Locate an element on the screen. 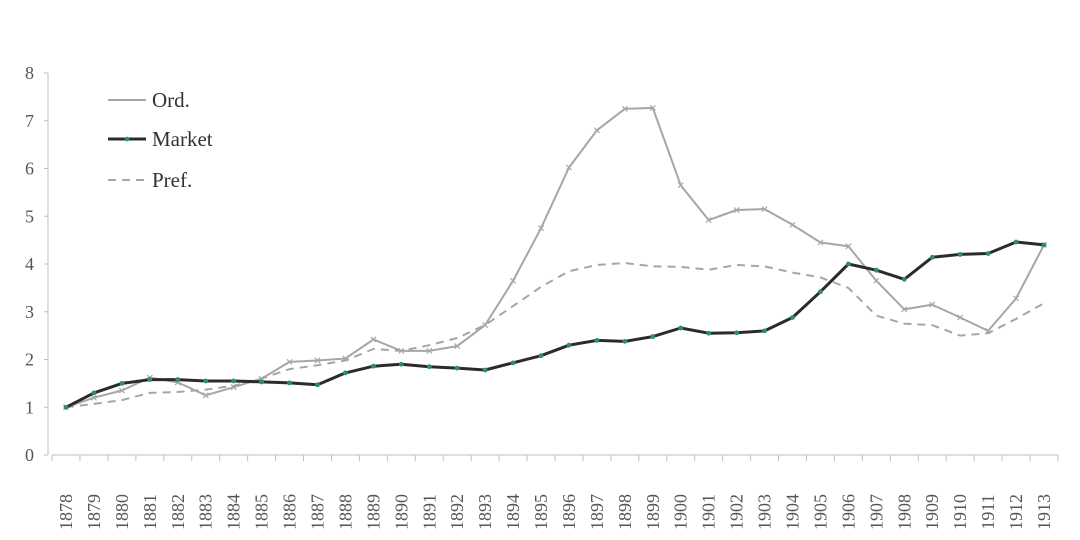  y-tick-label: 6 is located at coordinates (29, 169).